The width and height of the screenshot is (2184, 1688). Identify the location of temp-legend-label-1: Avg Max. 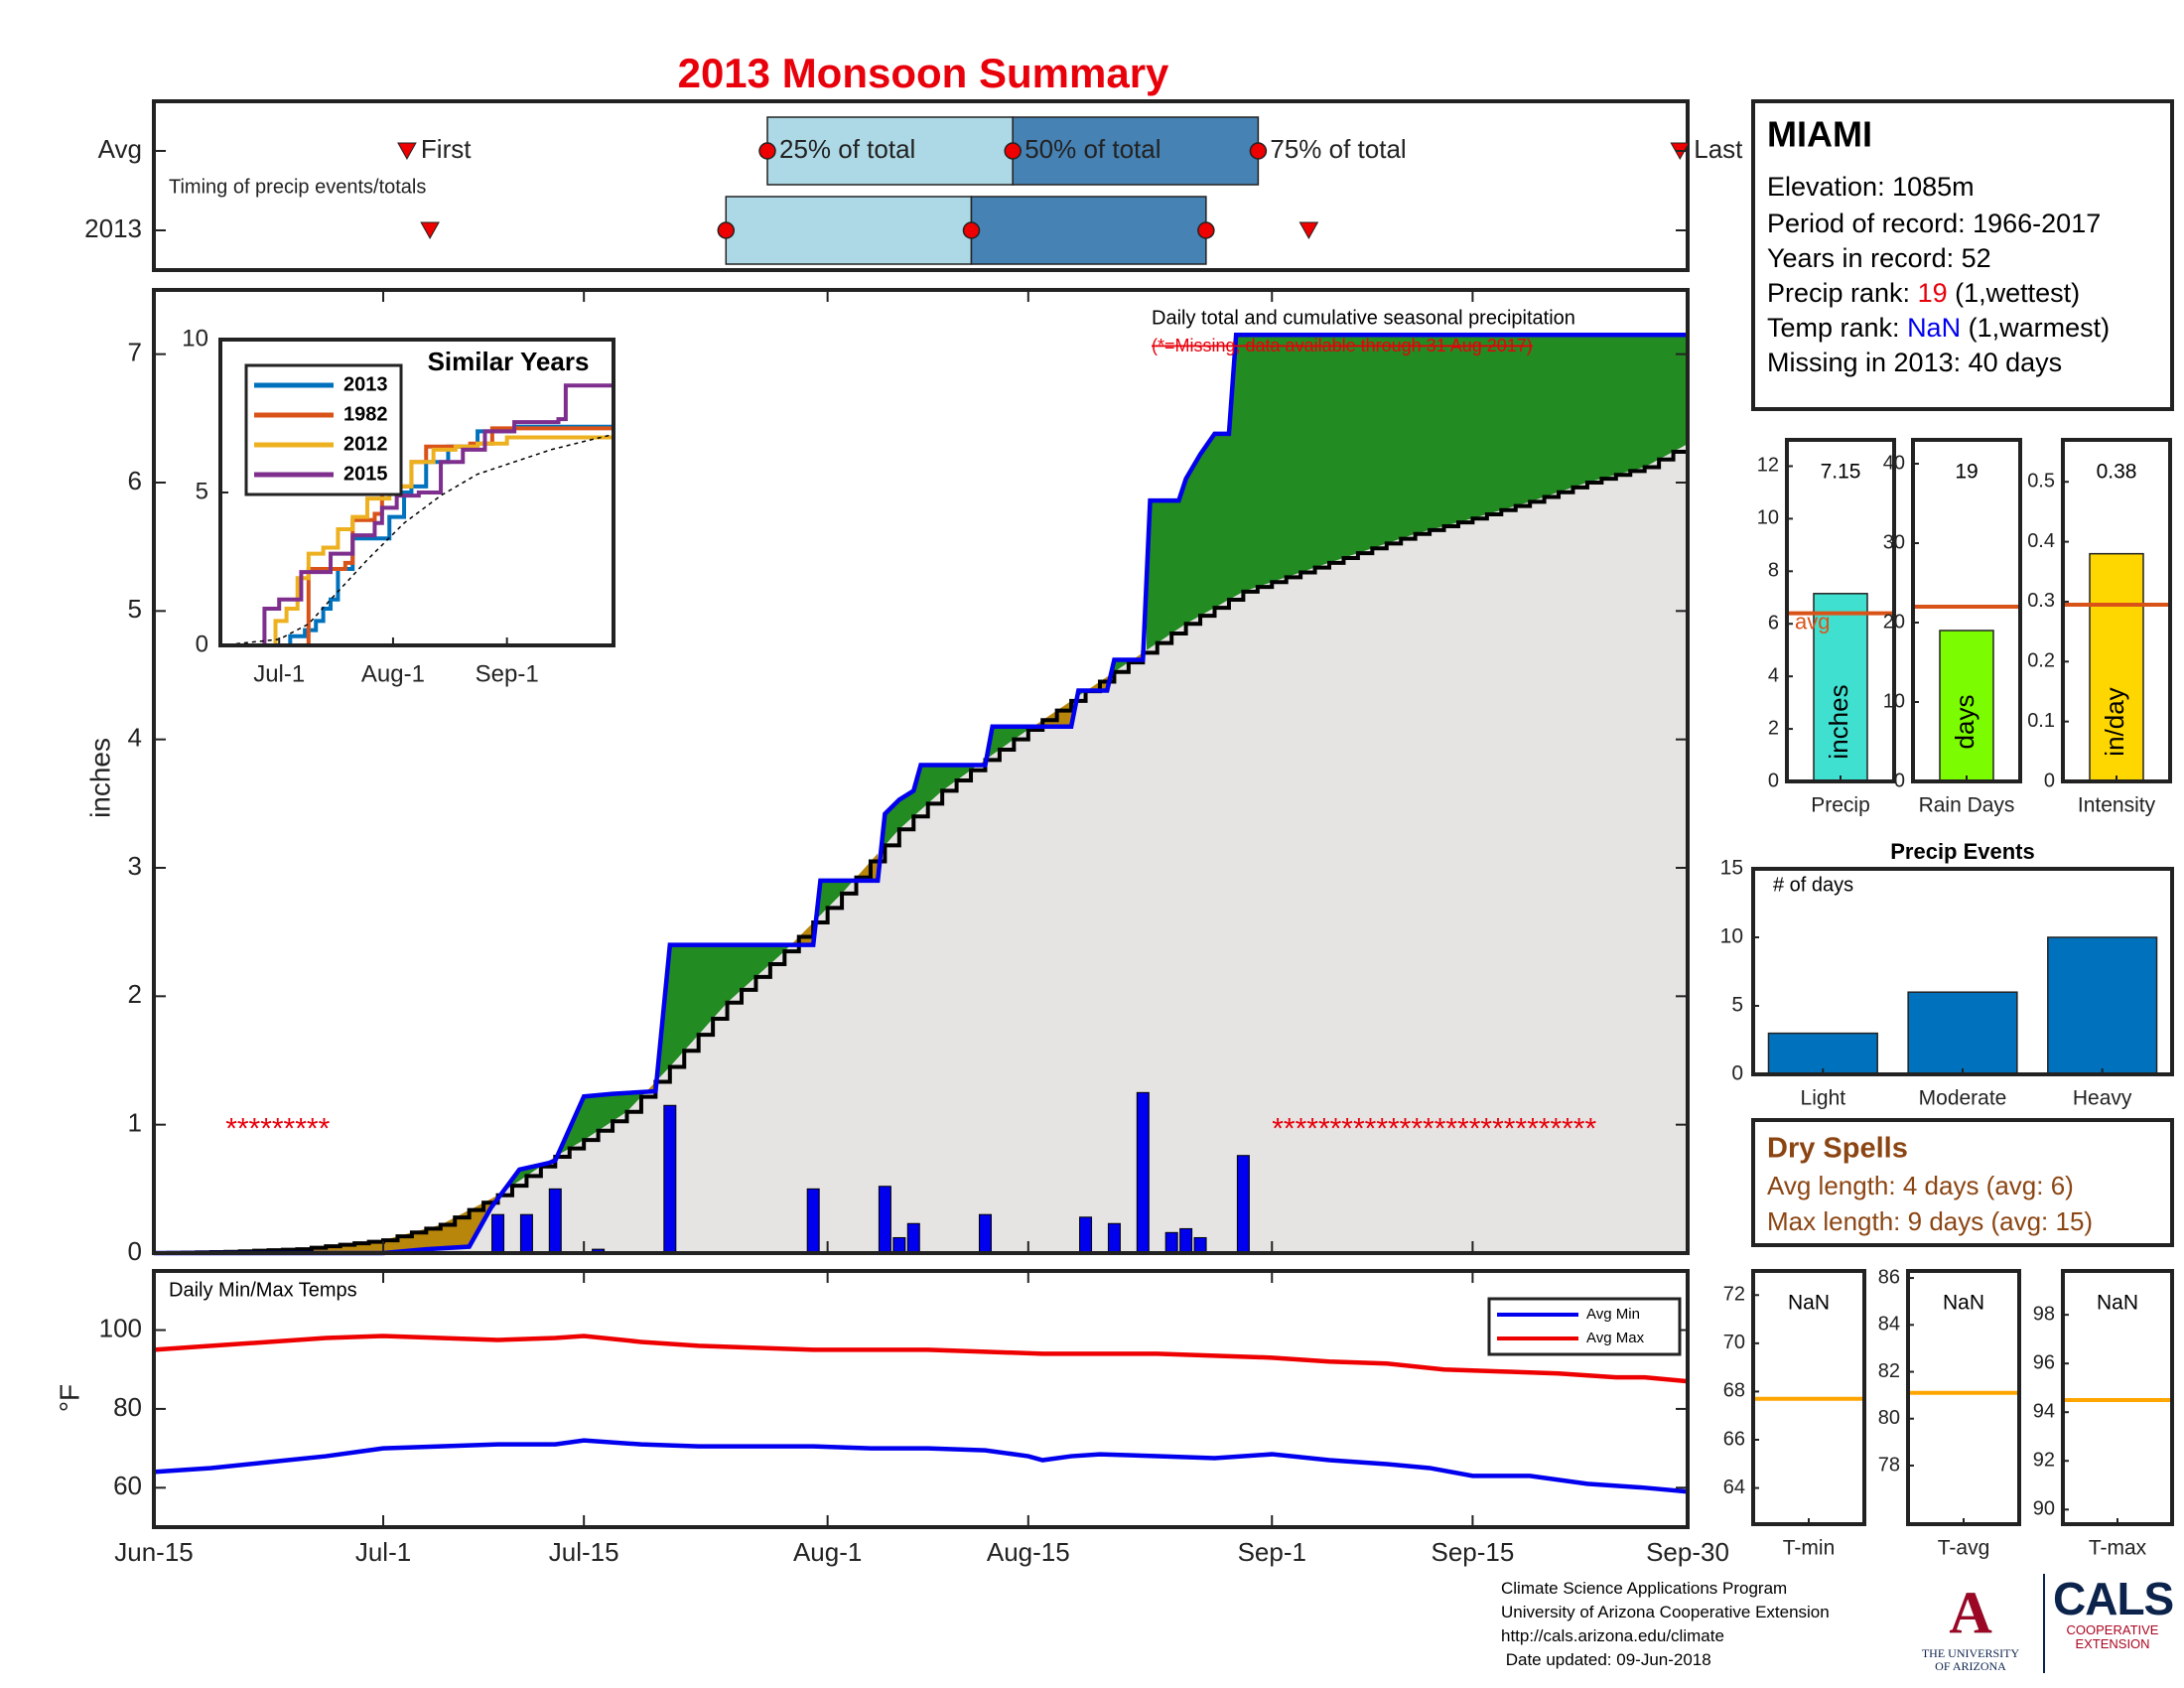
(1615, 1338).